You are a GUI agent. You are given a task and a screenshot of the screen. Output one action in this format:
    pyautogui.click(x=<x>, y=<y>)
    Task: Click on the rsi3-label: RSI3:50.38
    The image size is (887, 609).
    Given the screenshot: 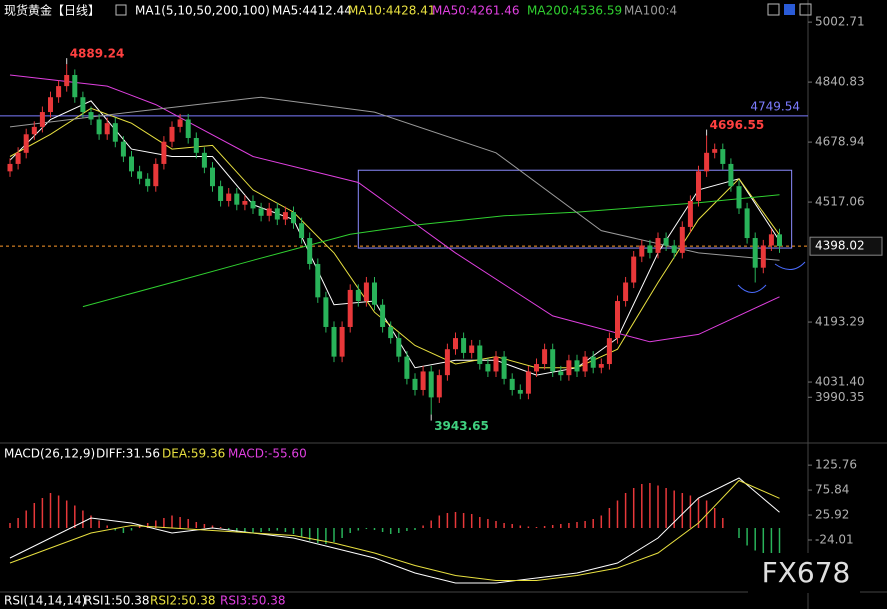 What is the action you would take?
    pyautogui.click(x=253, y=601)
    